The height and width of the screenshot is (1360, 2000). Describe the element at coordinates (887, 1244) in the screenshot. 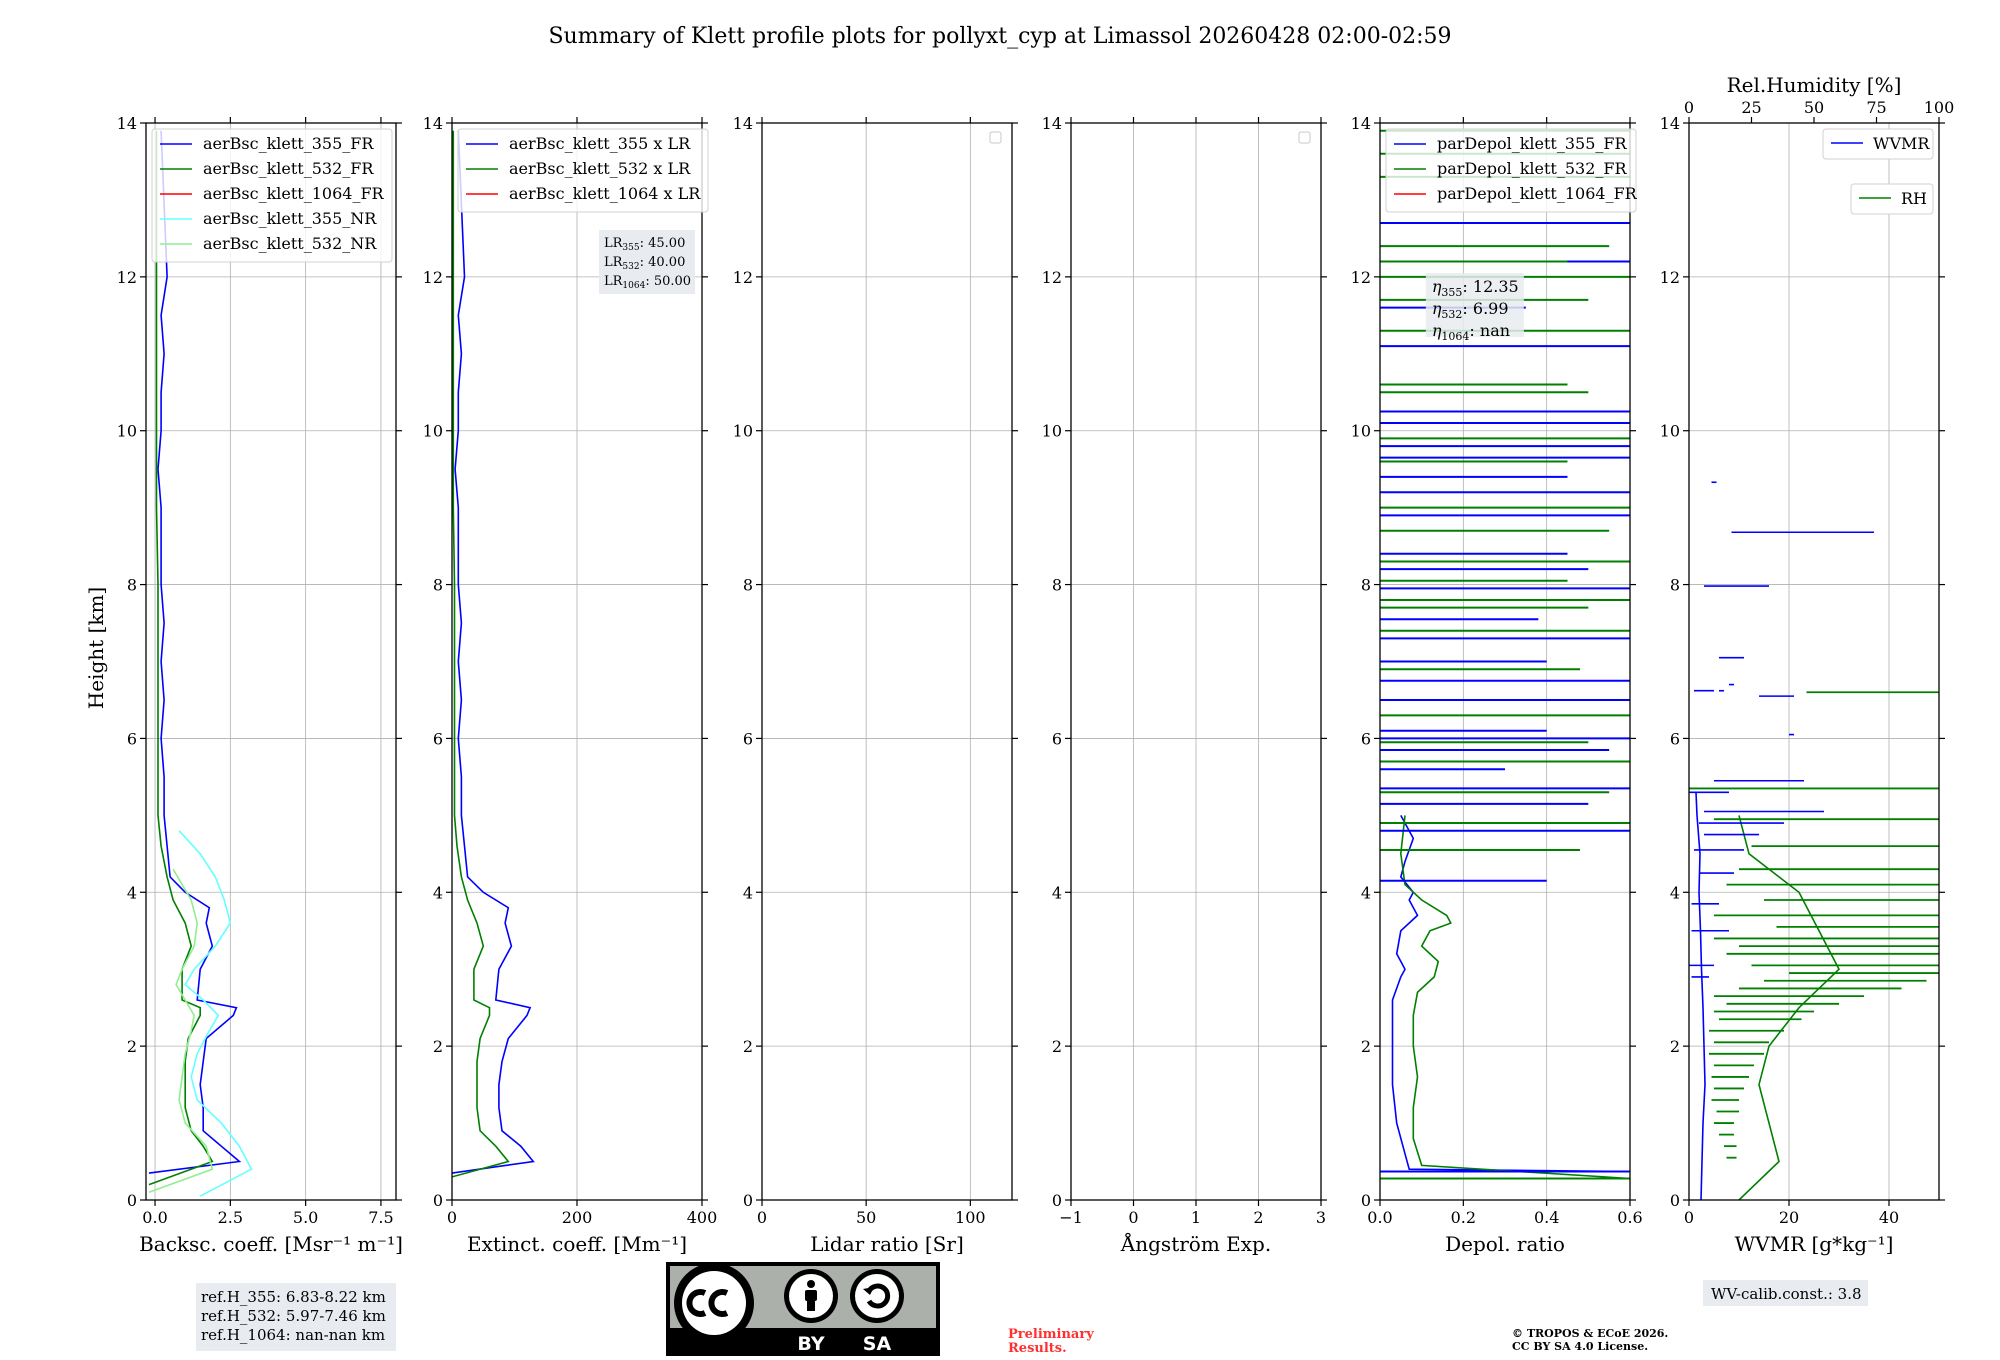

I see `x-axis-label: Lidar ratio [Sr]` at that location.